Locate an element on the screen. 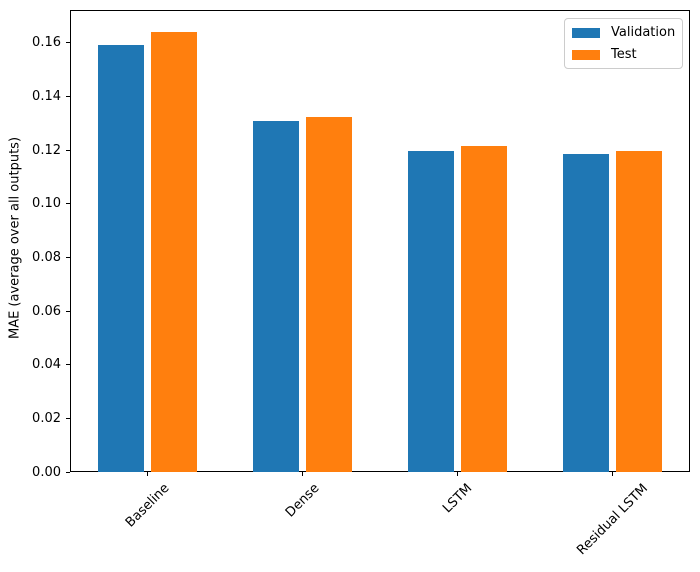  legend-swatch-test is located at coordinates (586, 54).